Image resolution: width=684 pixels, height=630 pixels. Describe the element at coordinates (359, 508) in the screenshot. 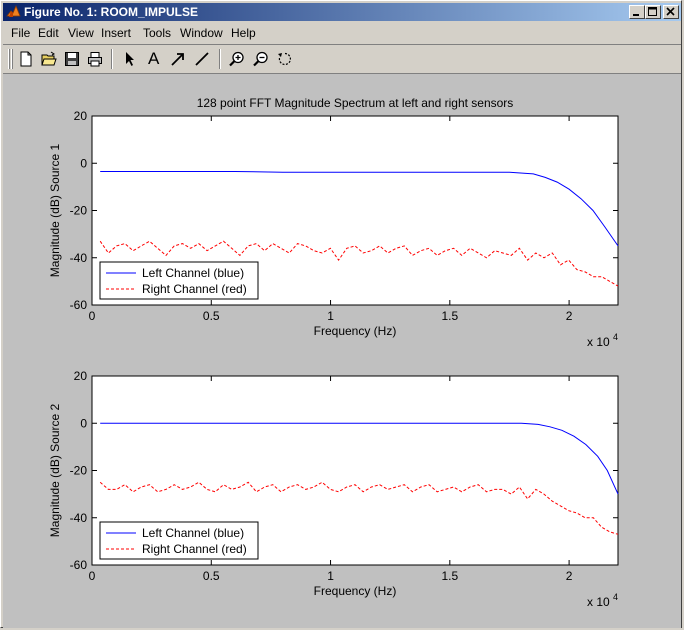

I see `chart-2-series-line-right-channel` at that location.